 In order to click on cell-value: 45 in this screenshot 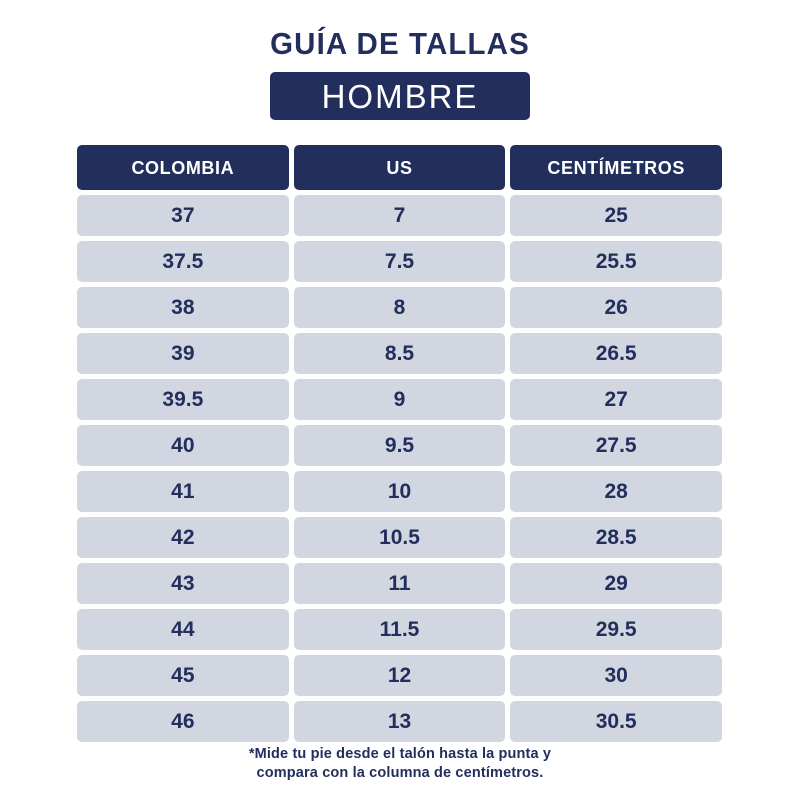, I will do `click(183, 675)`.